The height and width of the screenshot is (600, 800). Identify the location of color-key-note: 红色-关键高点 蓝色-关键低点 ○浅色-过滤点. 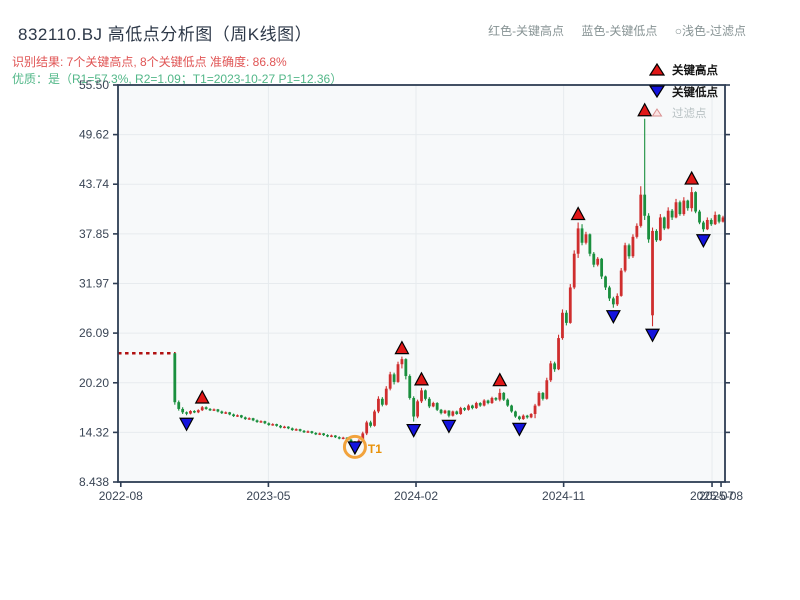
(610, 30).